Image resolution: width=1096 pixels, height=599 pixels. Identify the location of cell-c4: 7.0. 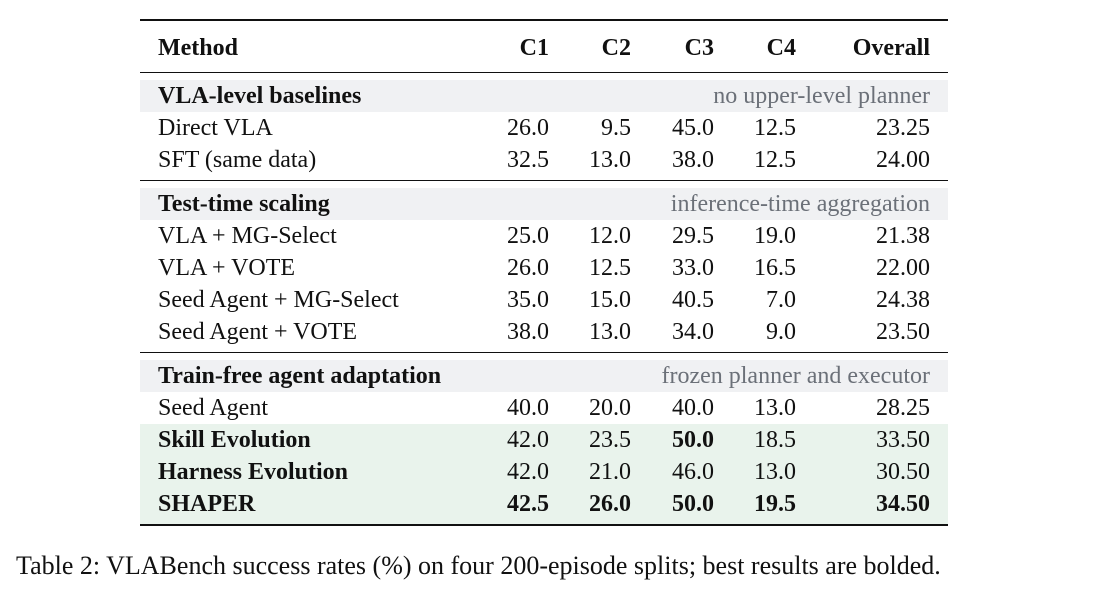
(781, 300).